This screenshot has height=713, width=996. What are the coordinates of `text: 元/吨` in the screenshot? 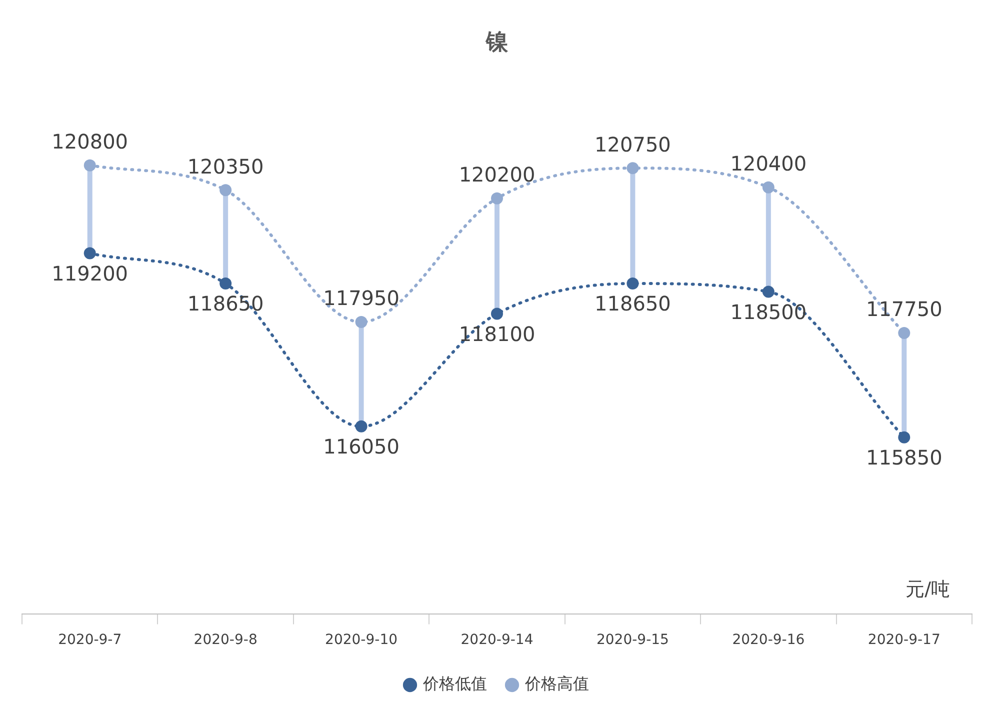 It's located at (928, 589).